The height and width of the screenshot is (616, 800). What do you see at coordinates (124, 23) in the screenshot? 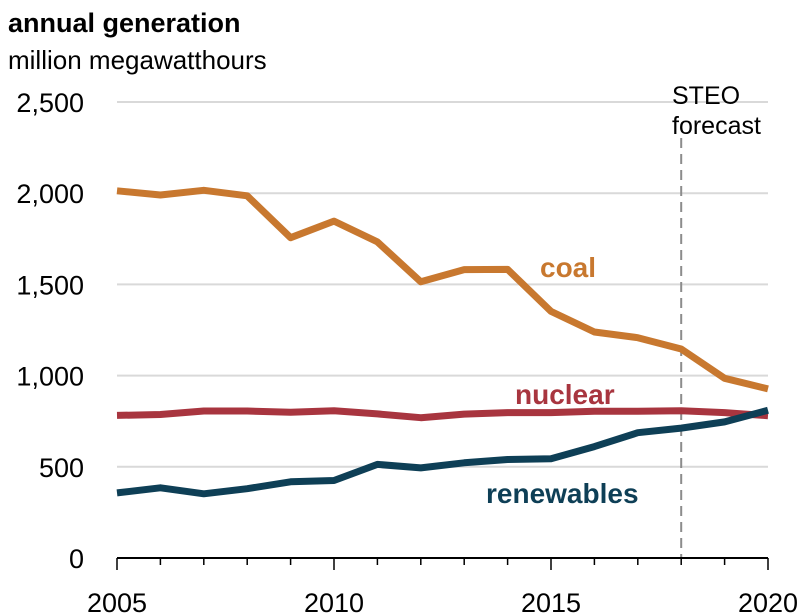
I see `chart-title: annual generation` at bounding box center [124, 23].